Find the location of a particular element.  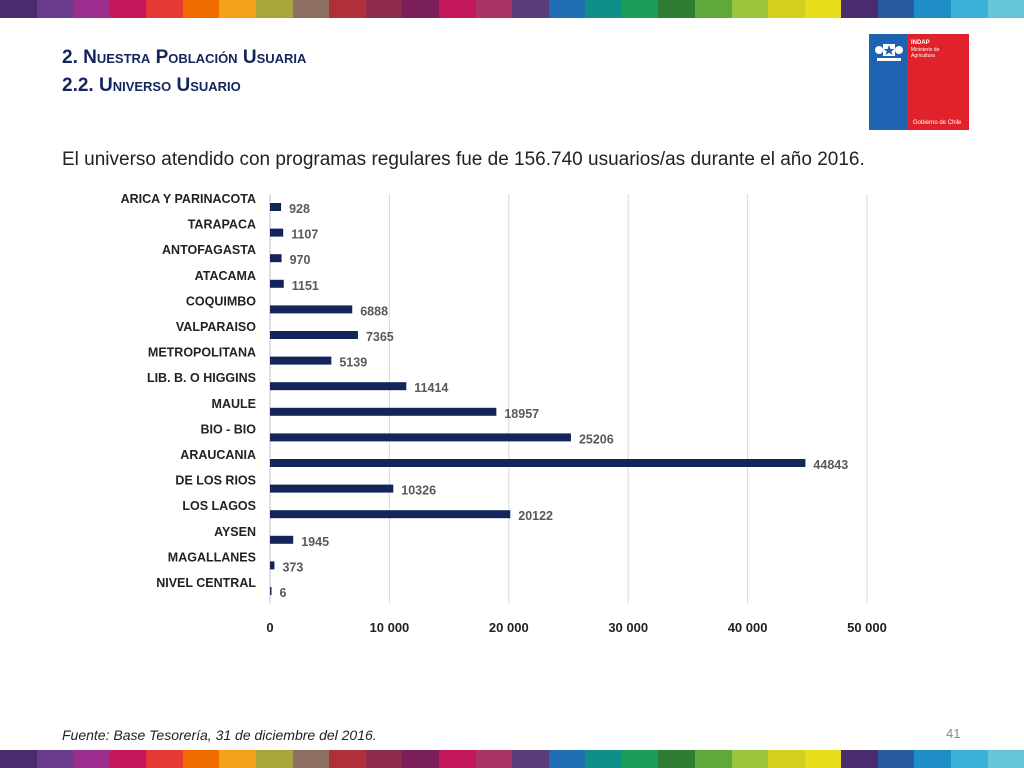

data-label: 6888 is located at coordinates (374, 311).